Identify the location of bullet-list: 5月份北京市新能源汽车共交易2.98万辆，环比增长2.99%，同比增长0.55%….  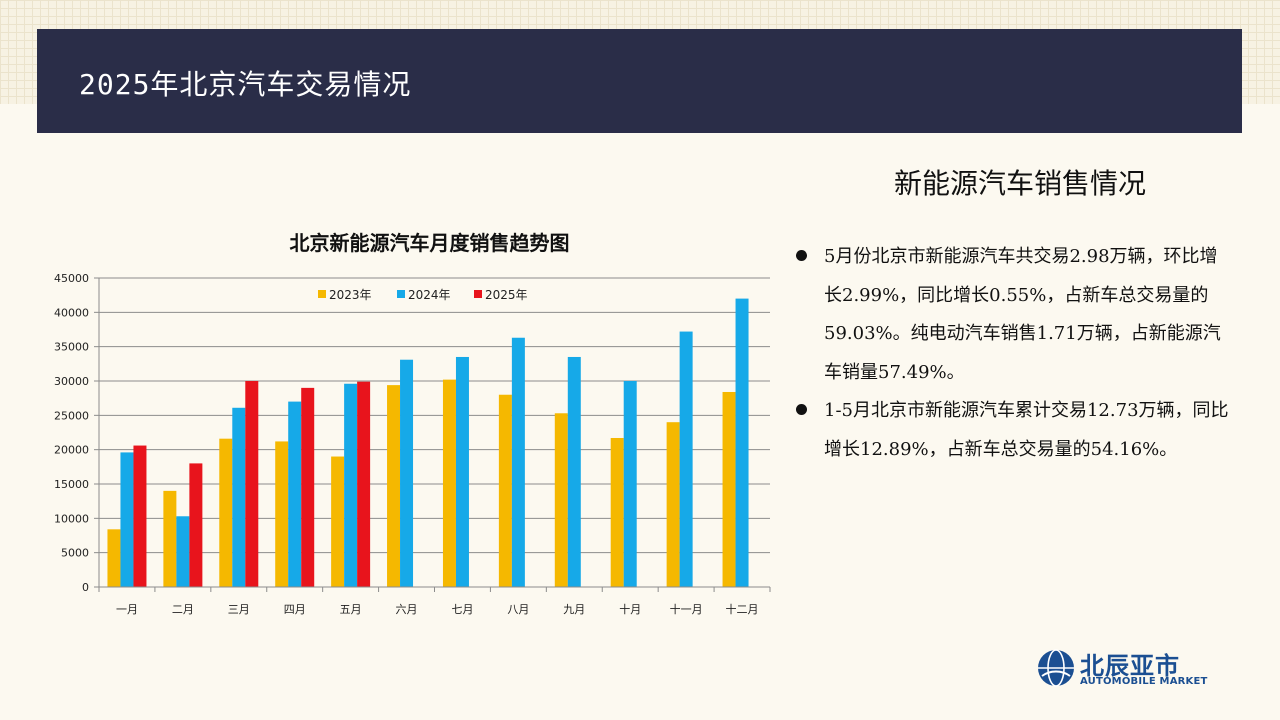
(1012, 353).